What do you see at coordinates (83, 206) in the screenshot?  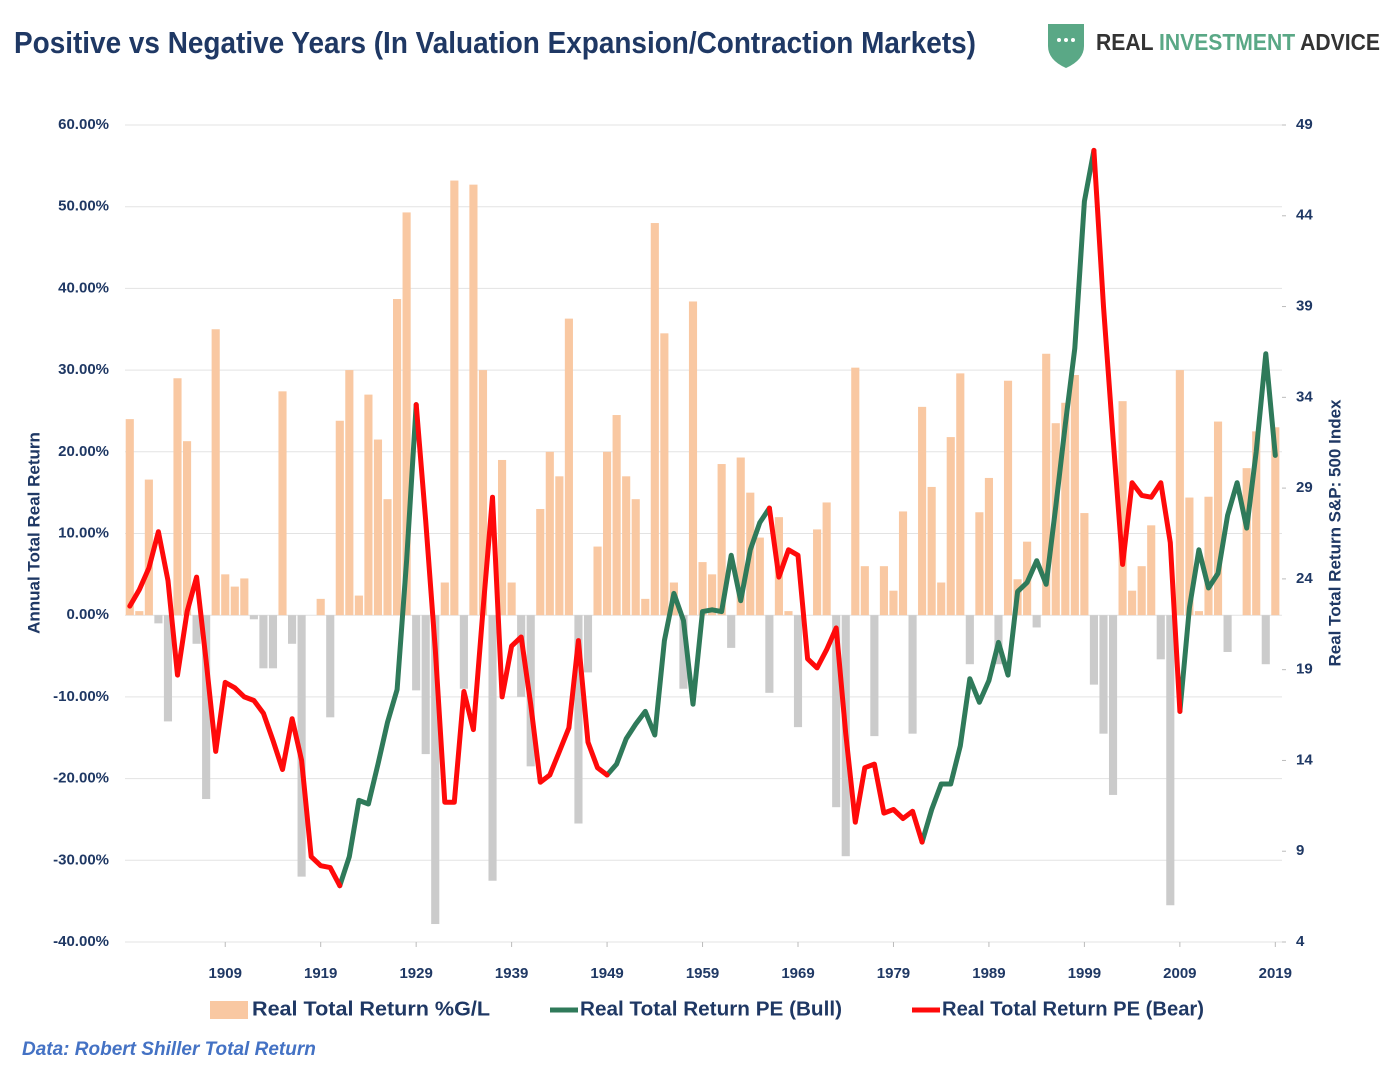 I see `y-tick-label: 50.00%` at bounding box center [83, 206].